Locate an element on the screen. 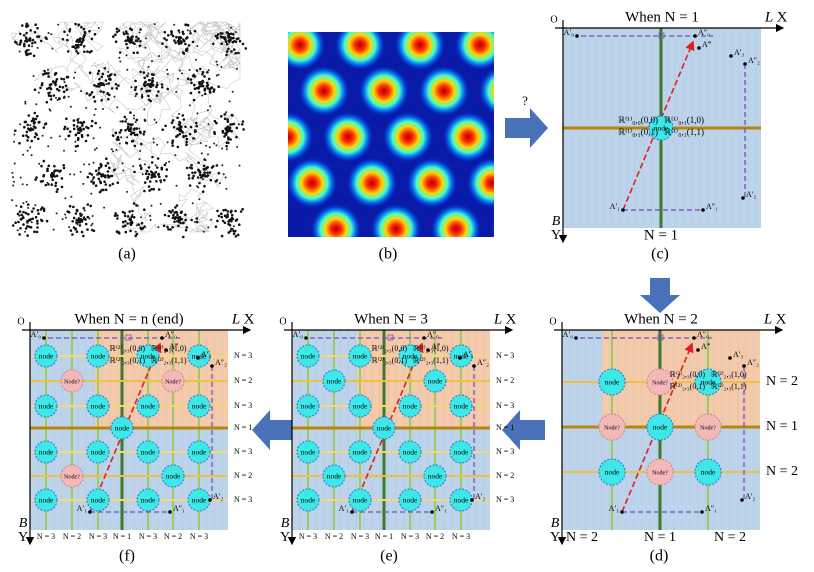 The height and width of the screenshot is (572, 814). axis-label: Y is located at coordinates (556, 235).